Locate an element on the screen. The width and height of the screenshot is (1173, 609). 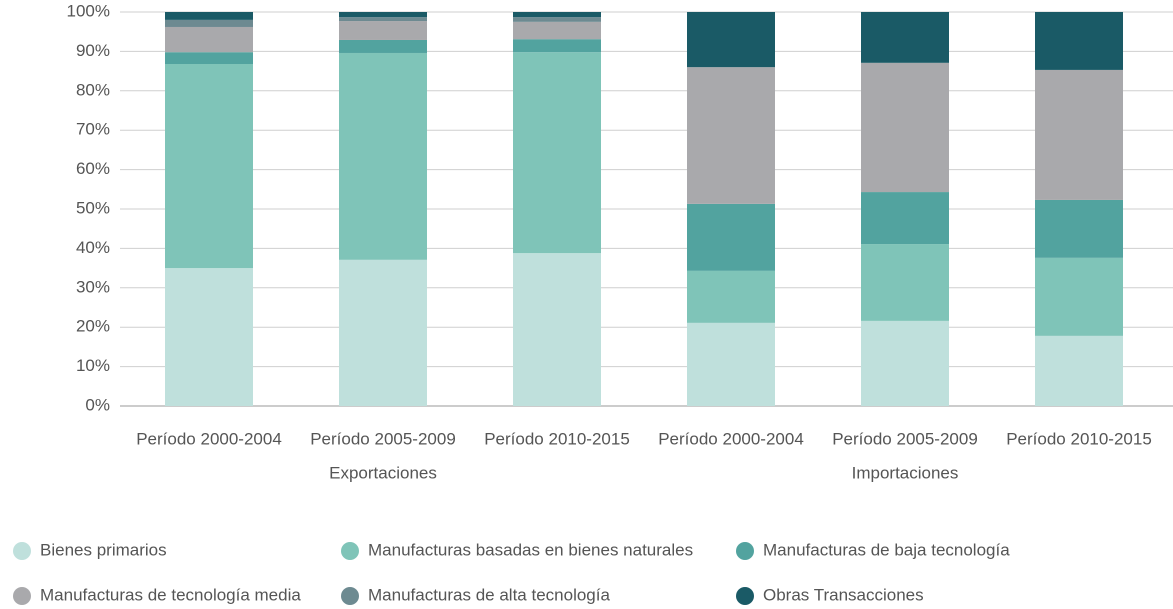
y-tick-label: 10% is located at coordinates (93, 365).